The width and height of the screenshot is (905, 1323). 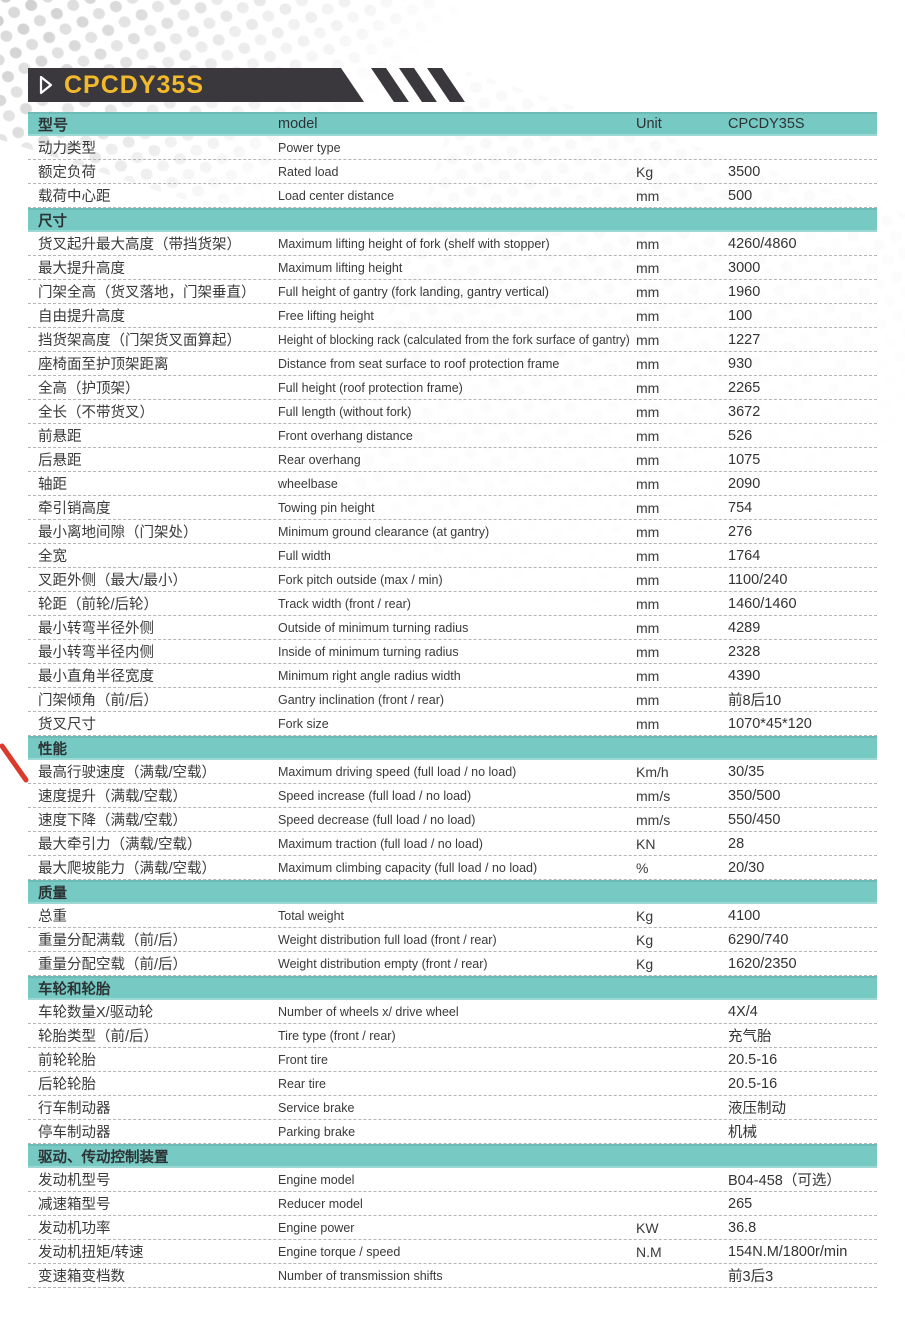 I want to click on spec-zh: 额定负荷, so click(x=67, y=173).